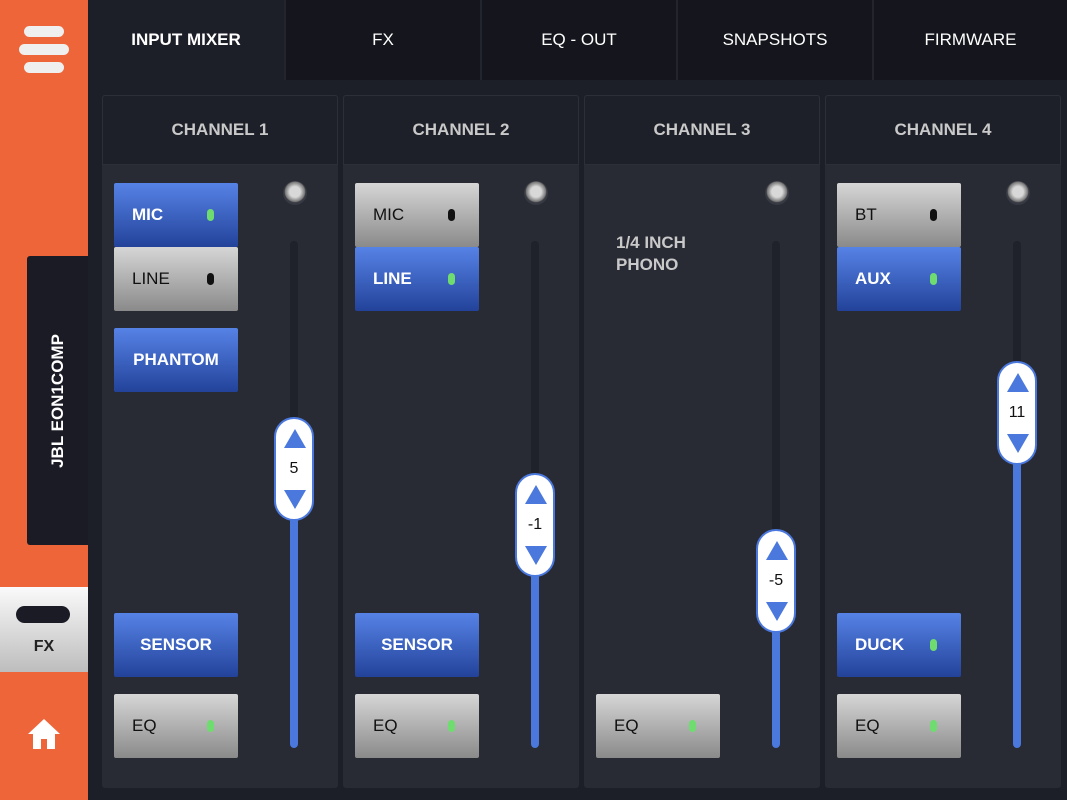  I want to click on button-label: PHANTOM, so click(176, 359).